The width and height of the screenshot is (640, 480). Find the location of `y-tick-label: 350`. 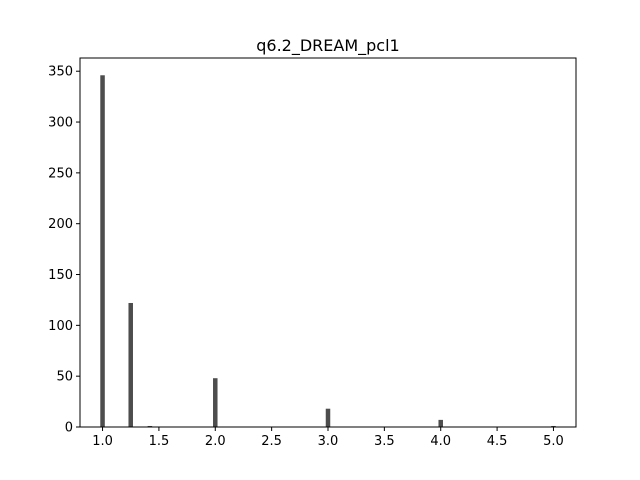

y-tick-label: 350 is located at coordinates (60, 72).